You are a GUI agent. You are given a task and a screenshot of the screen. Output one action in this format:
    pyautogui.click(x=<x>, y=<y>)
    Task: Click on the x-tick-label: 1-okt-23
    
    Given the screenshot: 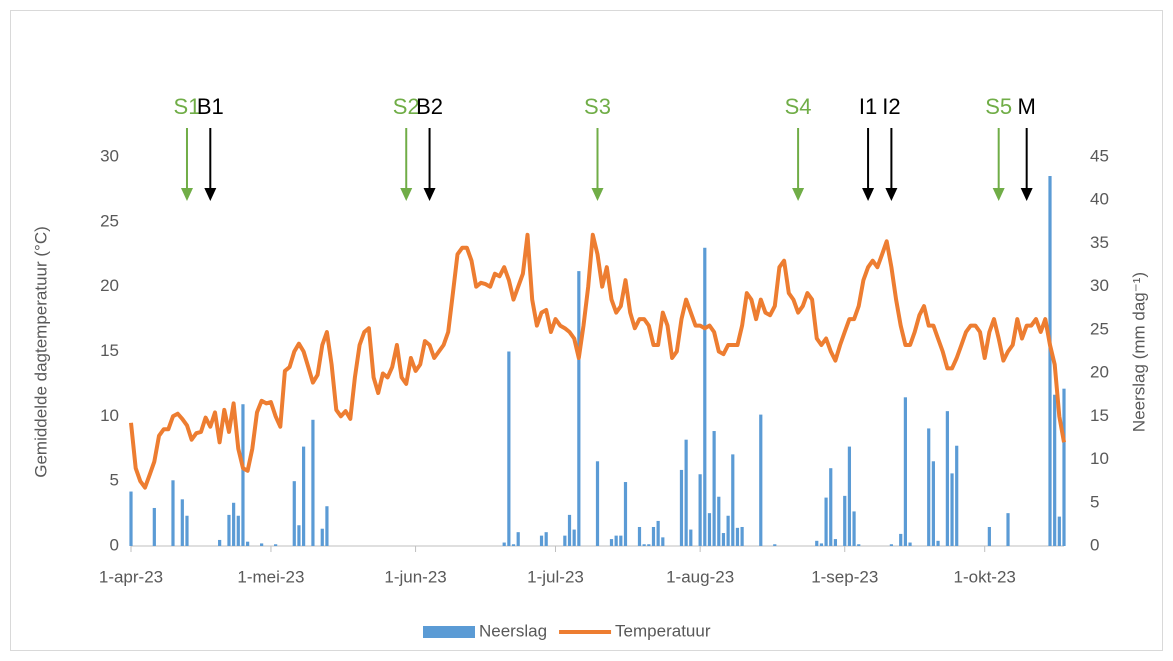 What is the action you would take?
    pyautogui.click(x=985, y=576)
    